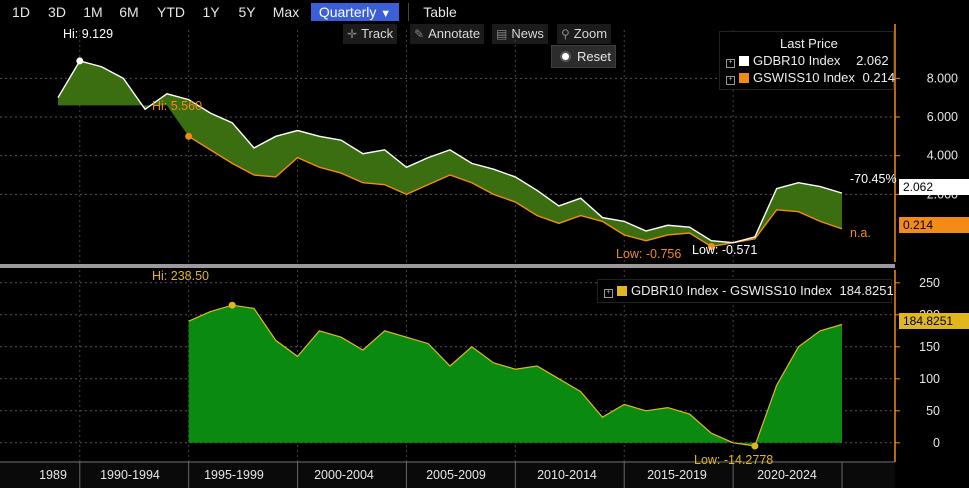  I want to click on track-label: Track, so click(377, 33).